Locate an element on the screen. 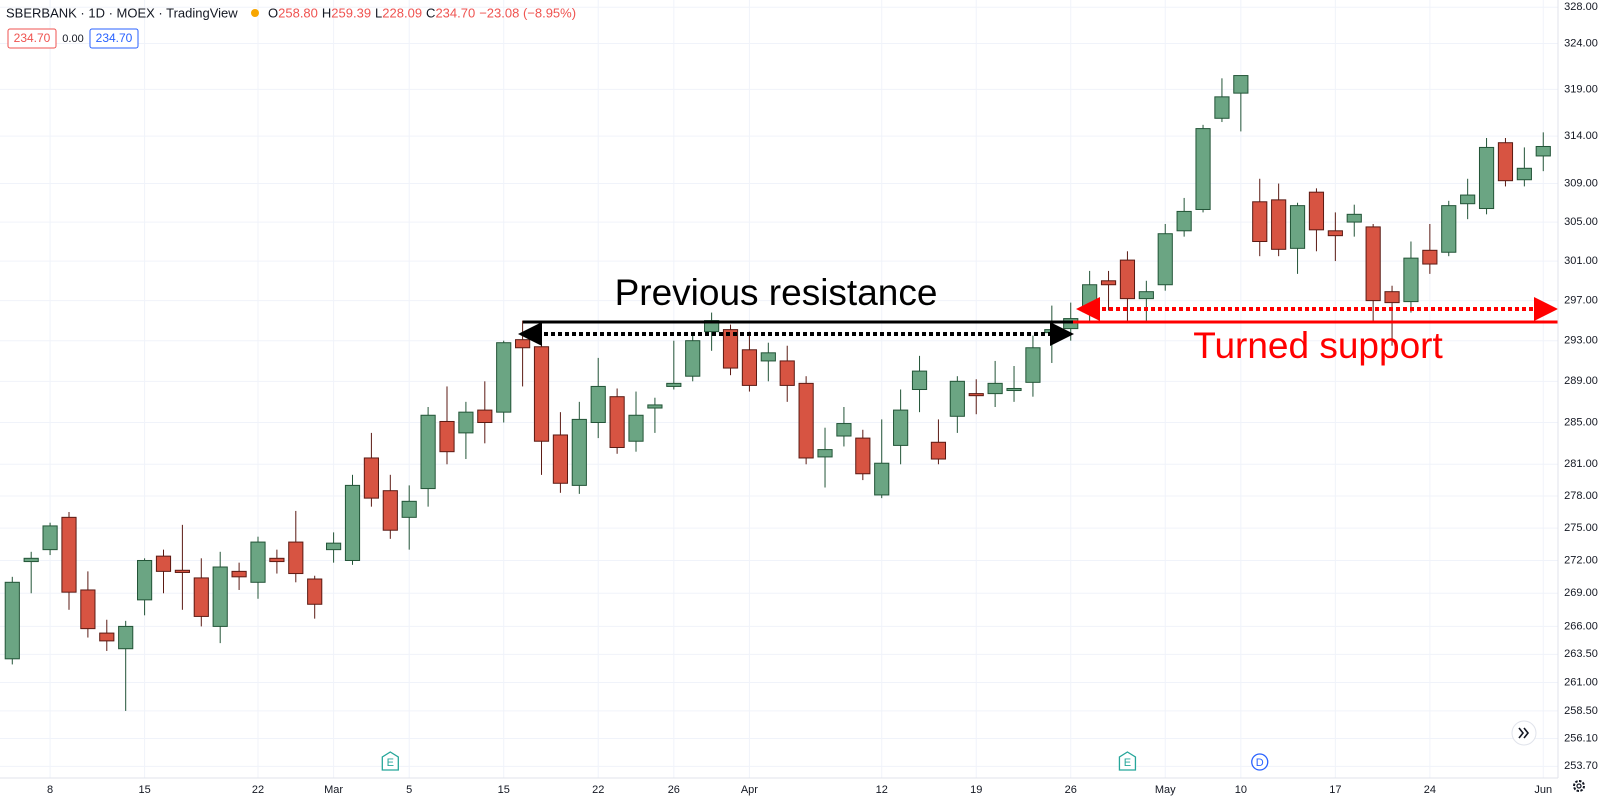 This screenshot has height=801, width=1605. x-tick-label: May is located at coordinates (1165, 790).